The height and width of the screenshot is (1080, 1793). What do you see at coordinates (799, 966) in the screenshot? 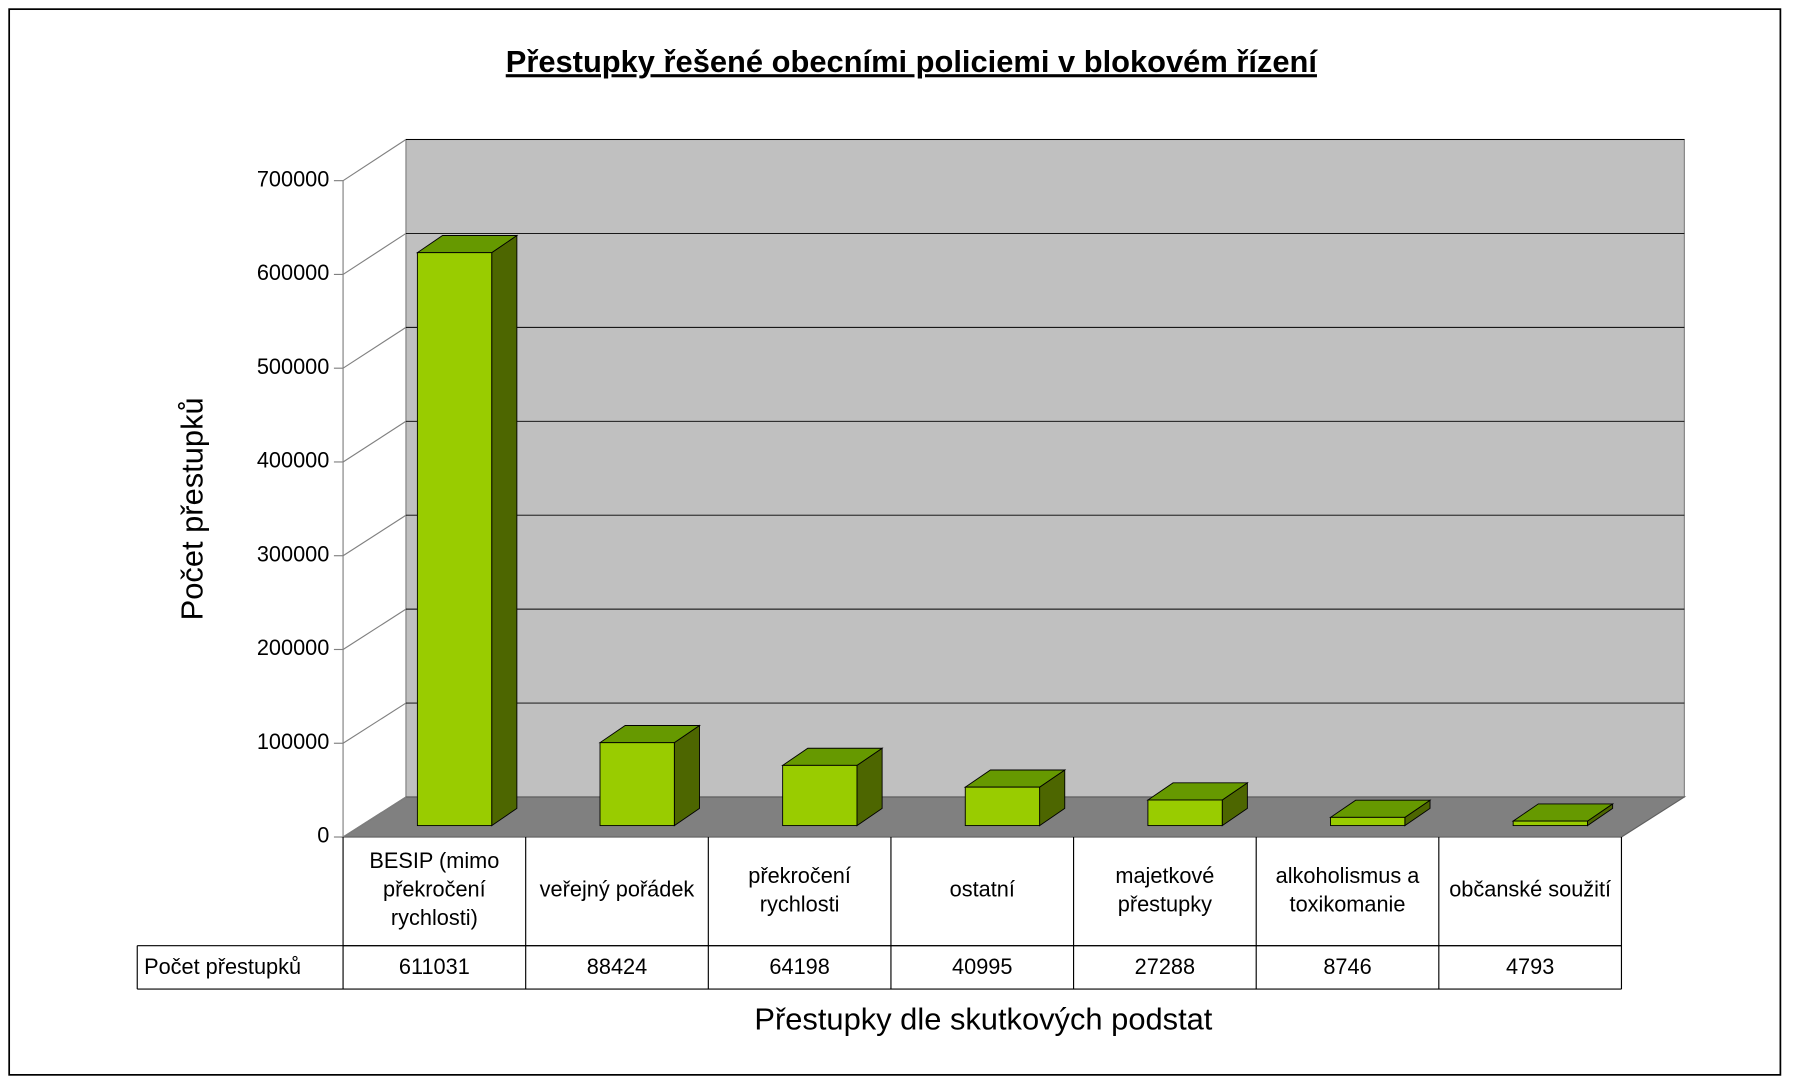
I see `table-value: 64198` at bounding box center [799, 966].